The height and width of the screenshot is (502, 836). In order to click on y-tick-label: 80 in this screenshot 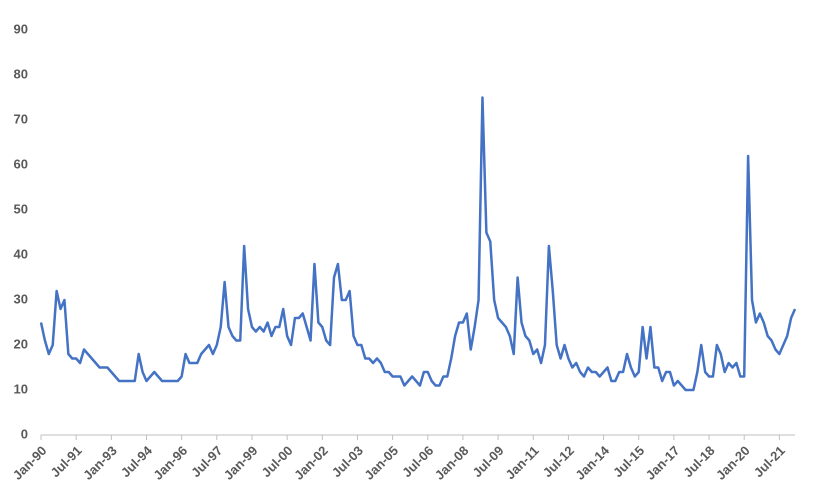, I will do `click(21, 73)`.